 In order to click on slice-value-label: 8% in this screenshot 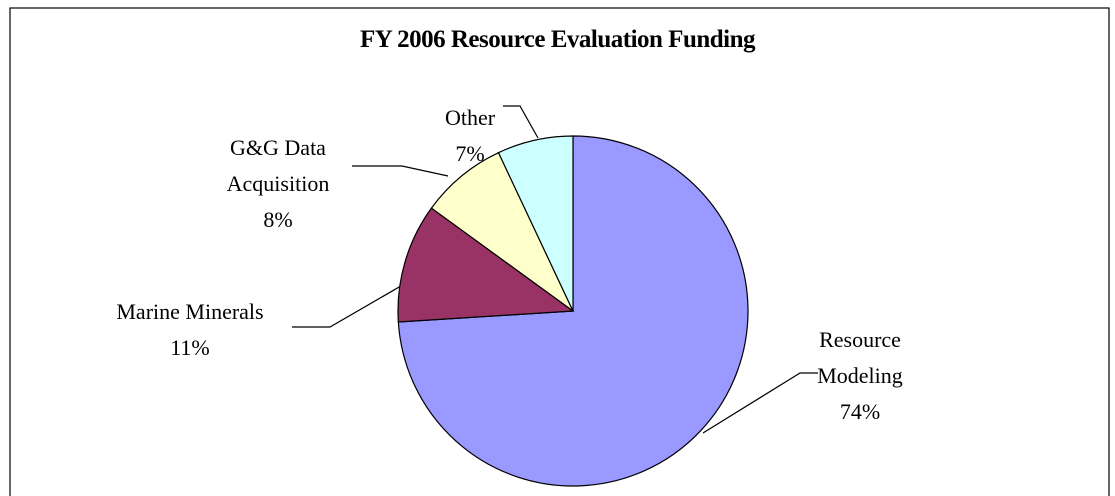, I will do `click(278, 219)`.